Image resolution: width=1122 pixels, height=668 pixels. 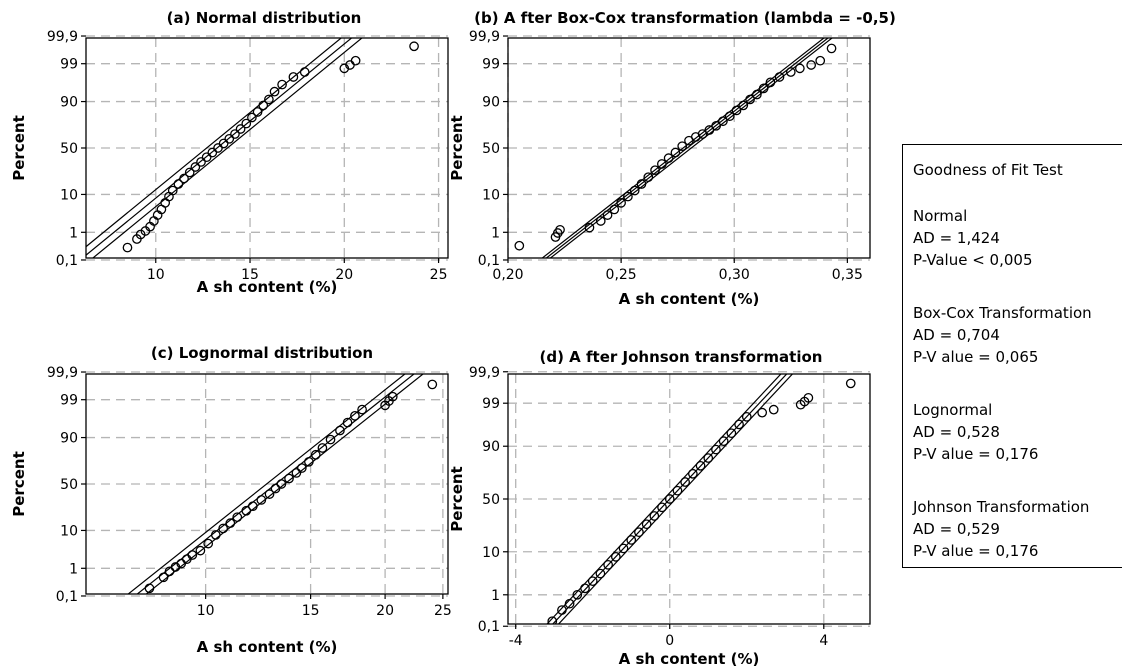 I want to click on legend-boxcox-ad: AD = 0,704, so click(x=956, y=335).